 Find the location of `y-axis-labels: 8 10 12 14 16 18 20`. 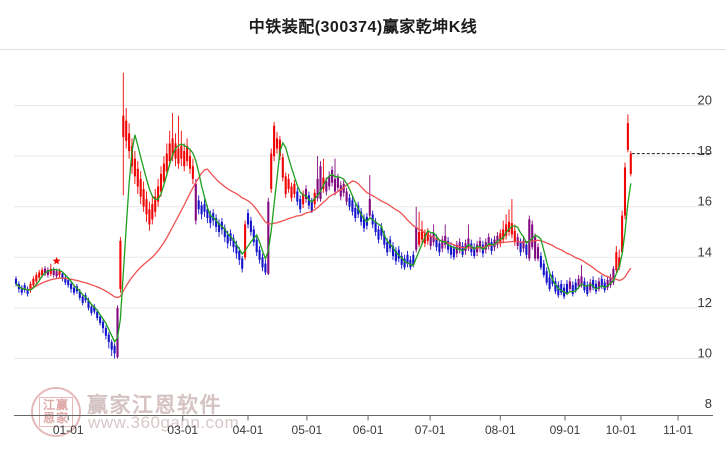

y-axis-labels: 8 10 12 14 16 18 20 is located at coordinates (705, 252).